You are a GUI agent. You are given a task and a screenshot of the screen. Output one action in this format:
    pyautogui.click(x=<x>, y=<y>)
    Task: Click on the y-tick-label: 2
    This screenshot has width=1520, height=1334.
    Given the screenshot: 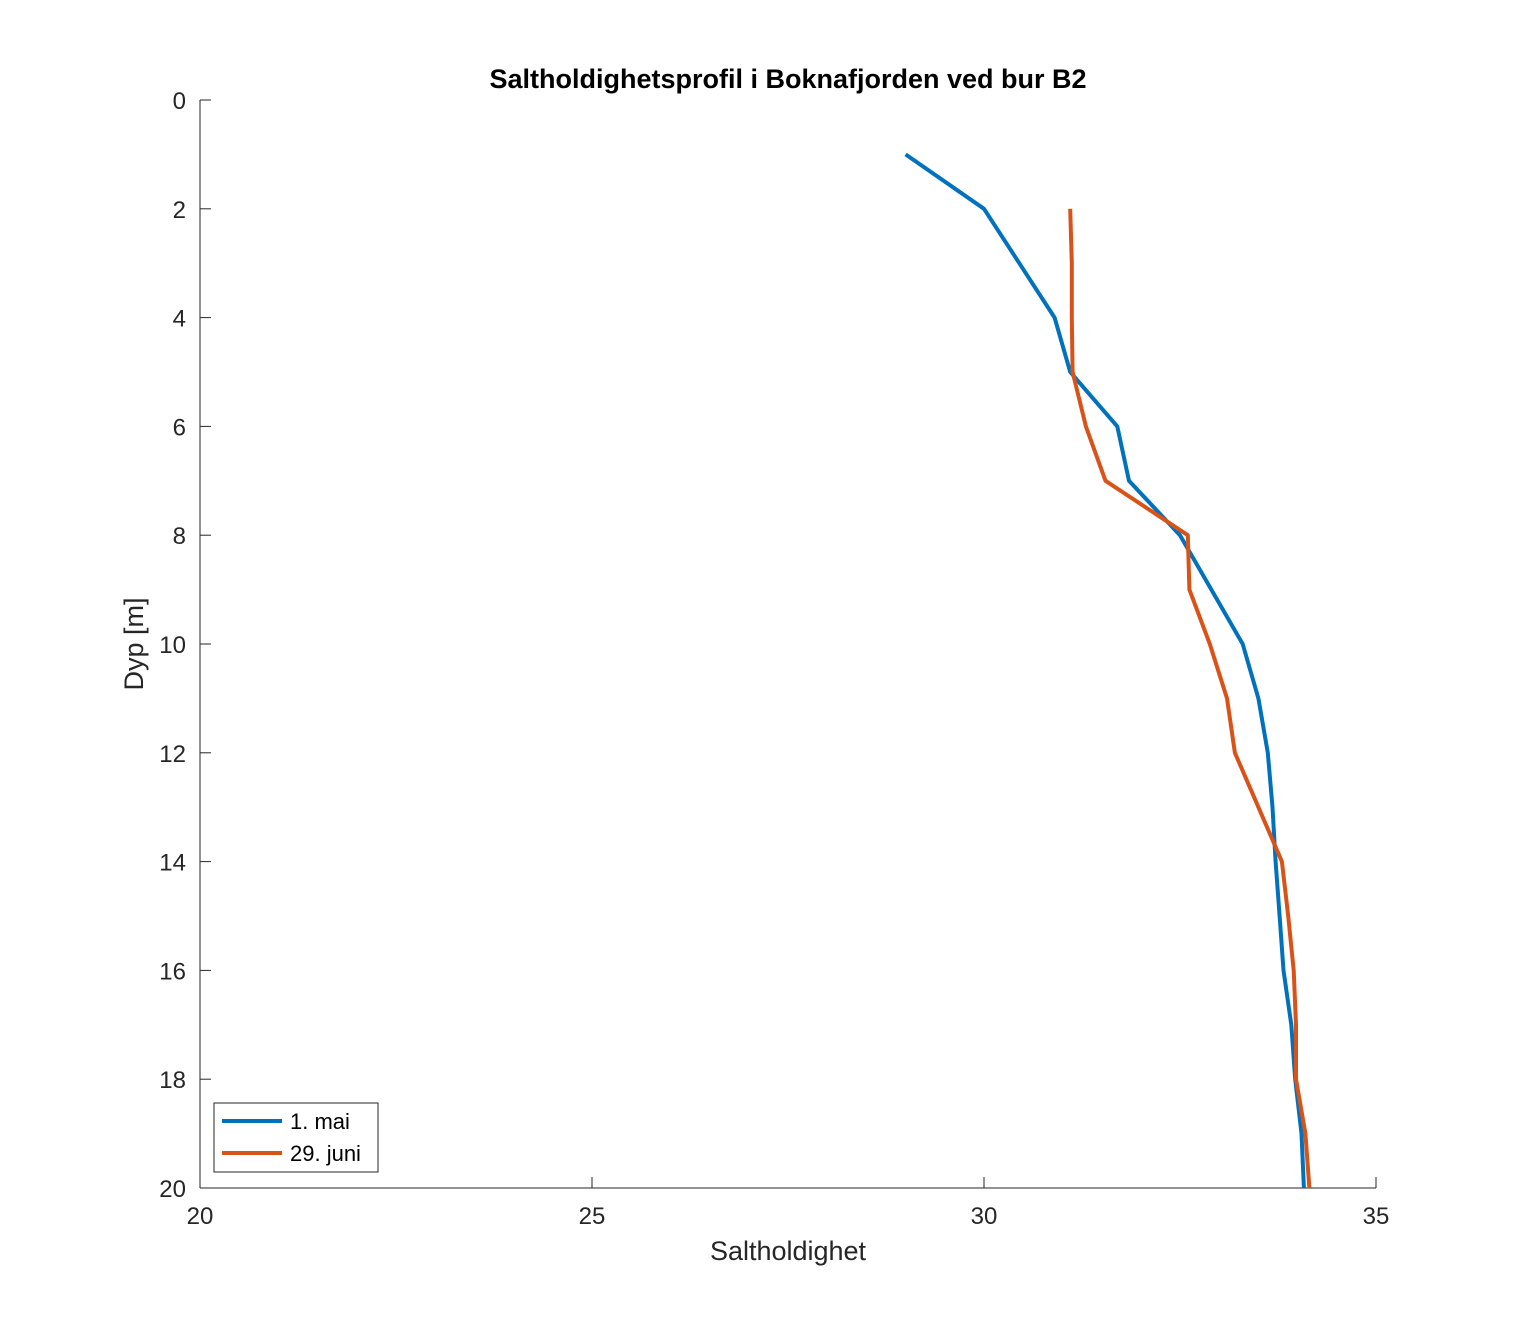 What is the action you would take?
    pyautogui.click(x=179, y=210)
    